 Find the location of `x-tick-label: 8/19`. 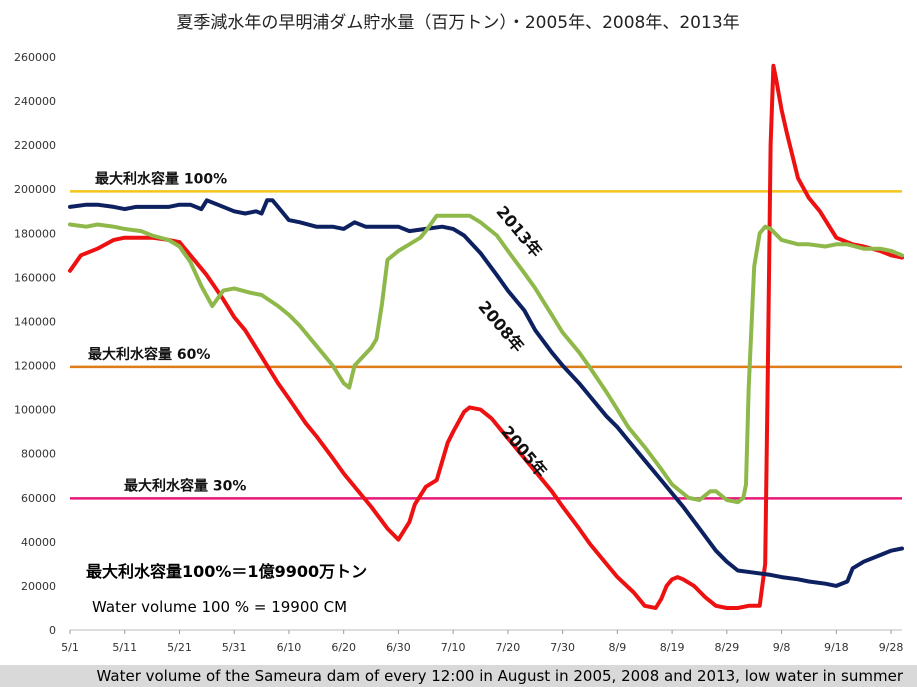

x-tick-label: 8/19 is located at coordinates (672, 647).